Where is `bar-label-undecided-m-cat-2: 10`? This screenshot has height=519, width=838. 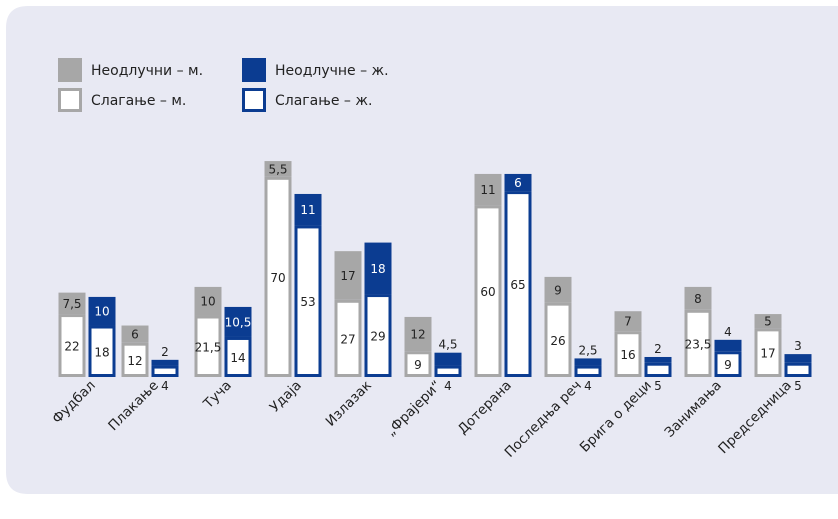 bar-label-undecided-m-cat-2: 10 is located at coordinates (207, 302).